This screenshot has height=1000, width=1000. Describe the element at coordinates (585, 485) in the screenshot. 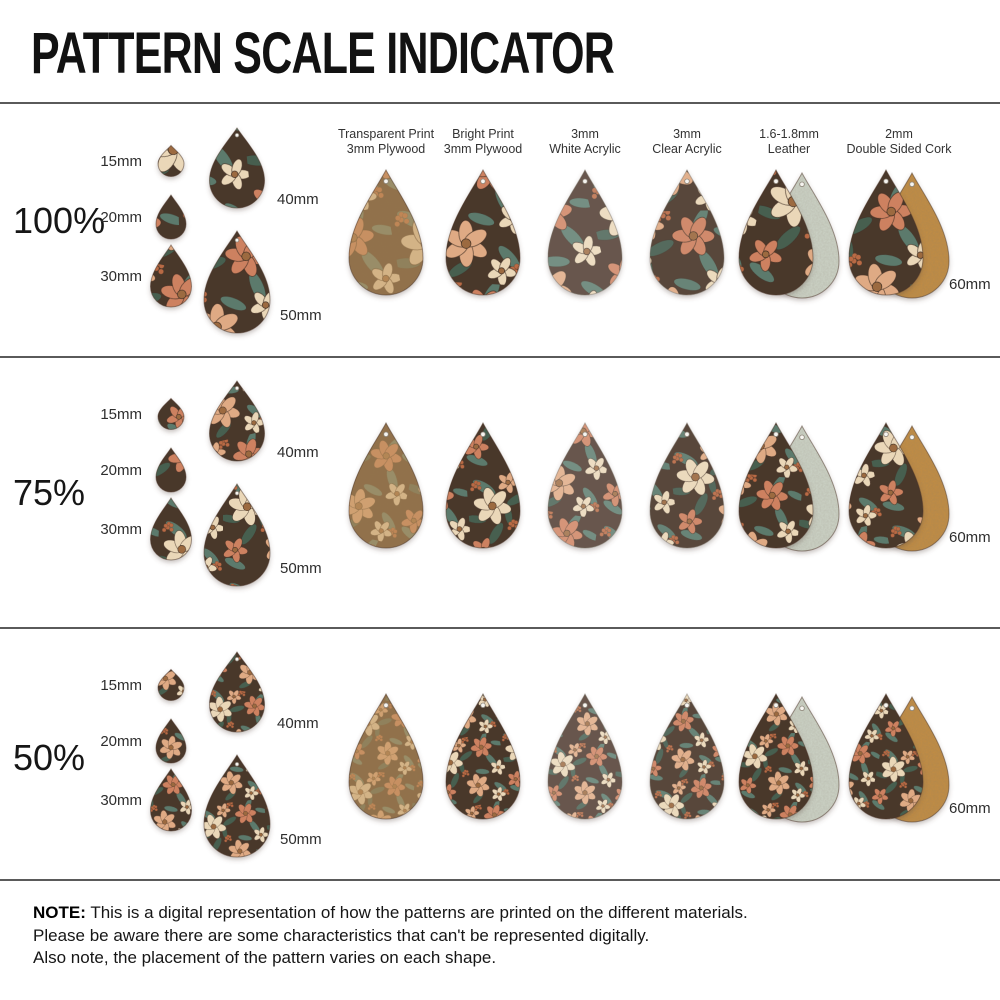

I see `teardrop-75pct-white-acrylic` at that location.